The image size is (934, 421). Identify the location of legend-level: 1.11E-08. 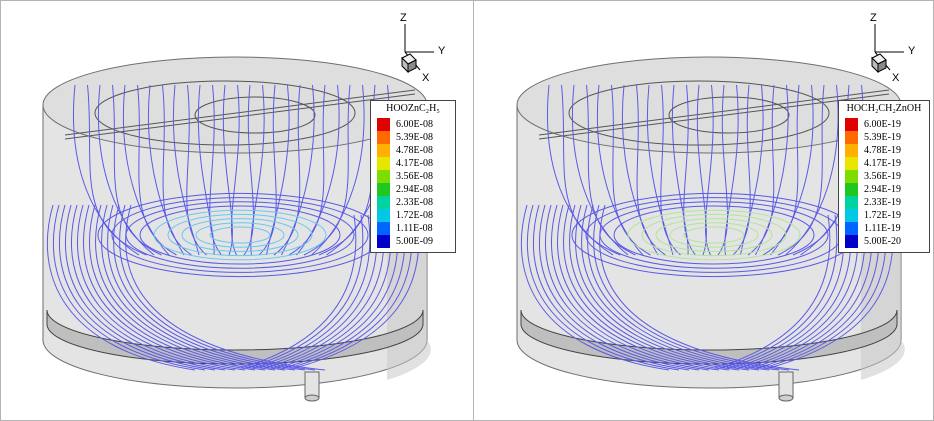
(413, 228).